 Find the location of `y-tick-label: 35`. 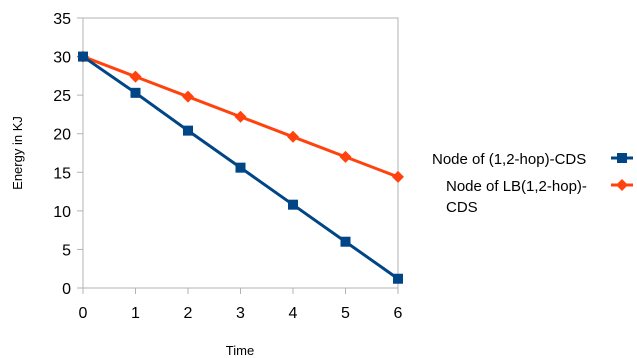

y-tick-label: 35 is located at coordinates (62, 19).